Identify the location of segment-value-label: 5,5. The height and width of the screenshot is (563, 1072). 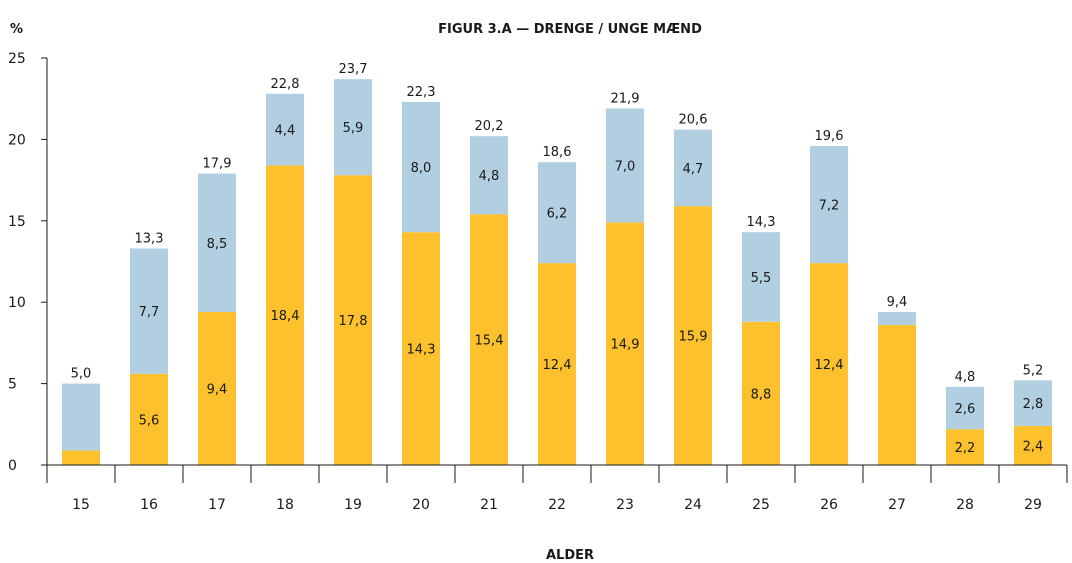
(761, 278).